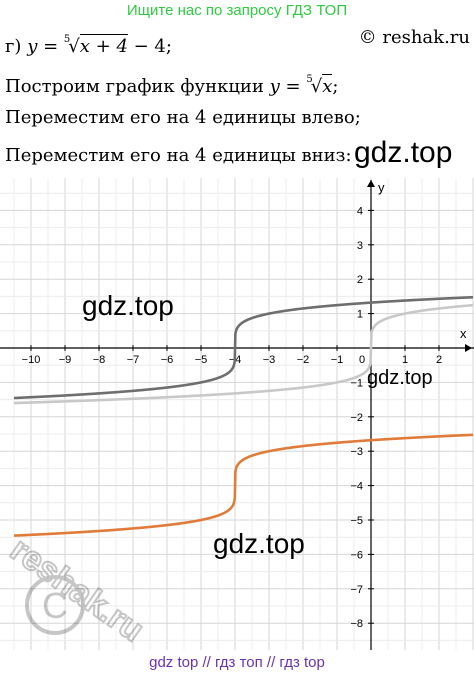 This screenshot has height=678, width=474. Describe the element at coordinates (400, 378) in the screenshot. I see `watermark-gdz-top-3: gdz.top` at that location.